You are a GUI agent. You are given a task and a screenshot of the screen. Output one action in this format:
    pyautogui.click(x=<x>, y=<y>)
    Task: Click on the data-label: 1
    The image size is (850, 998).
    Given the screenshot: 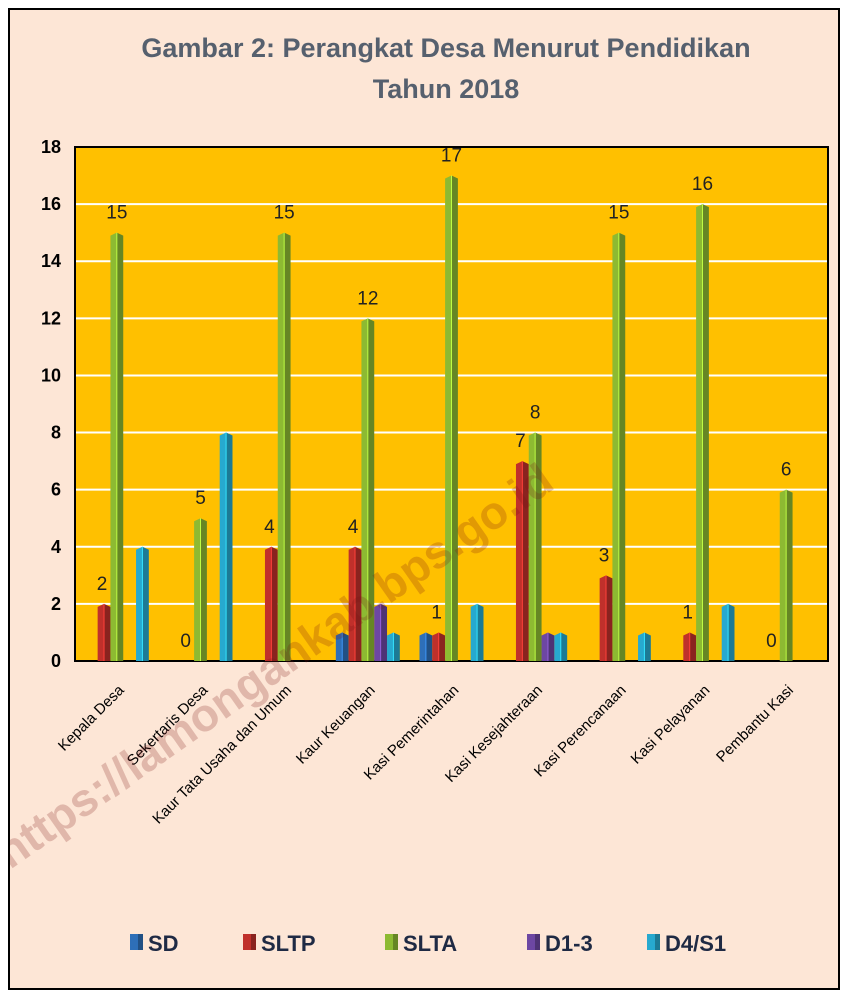 What is the action you would take?
    pyautogui.click(x=687, y=612)
    